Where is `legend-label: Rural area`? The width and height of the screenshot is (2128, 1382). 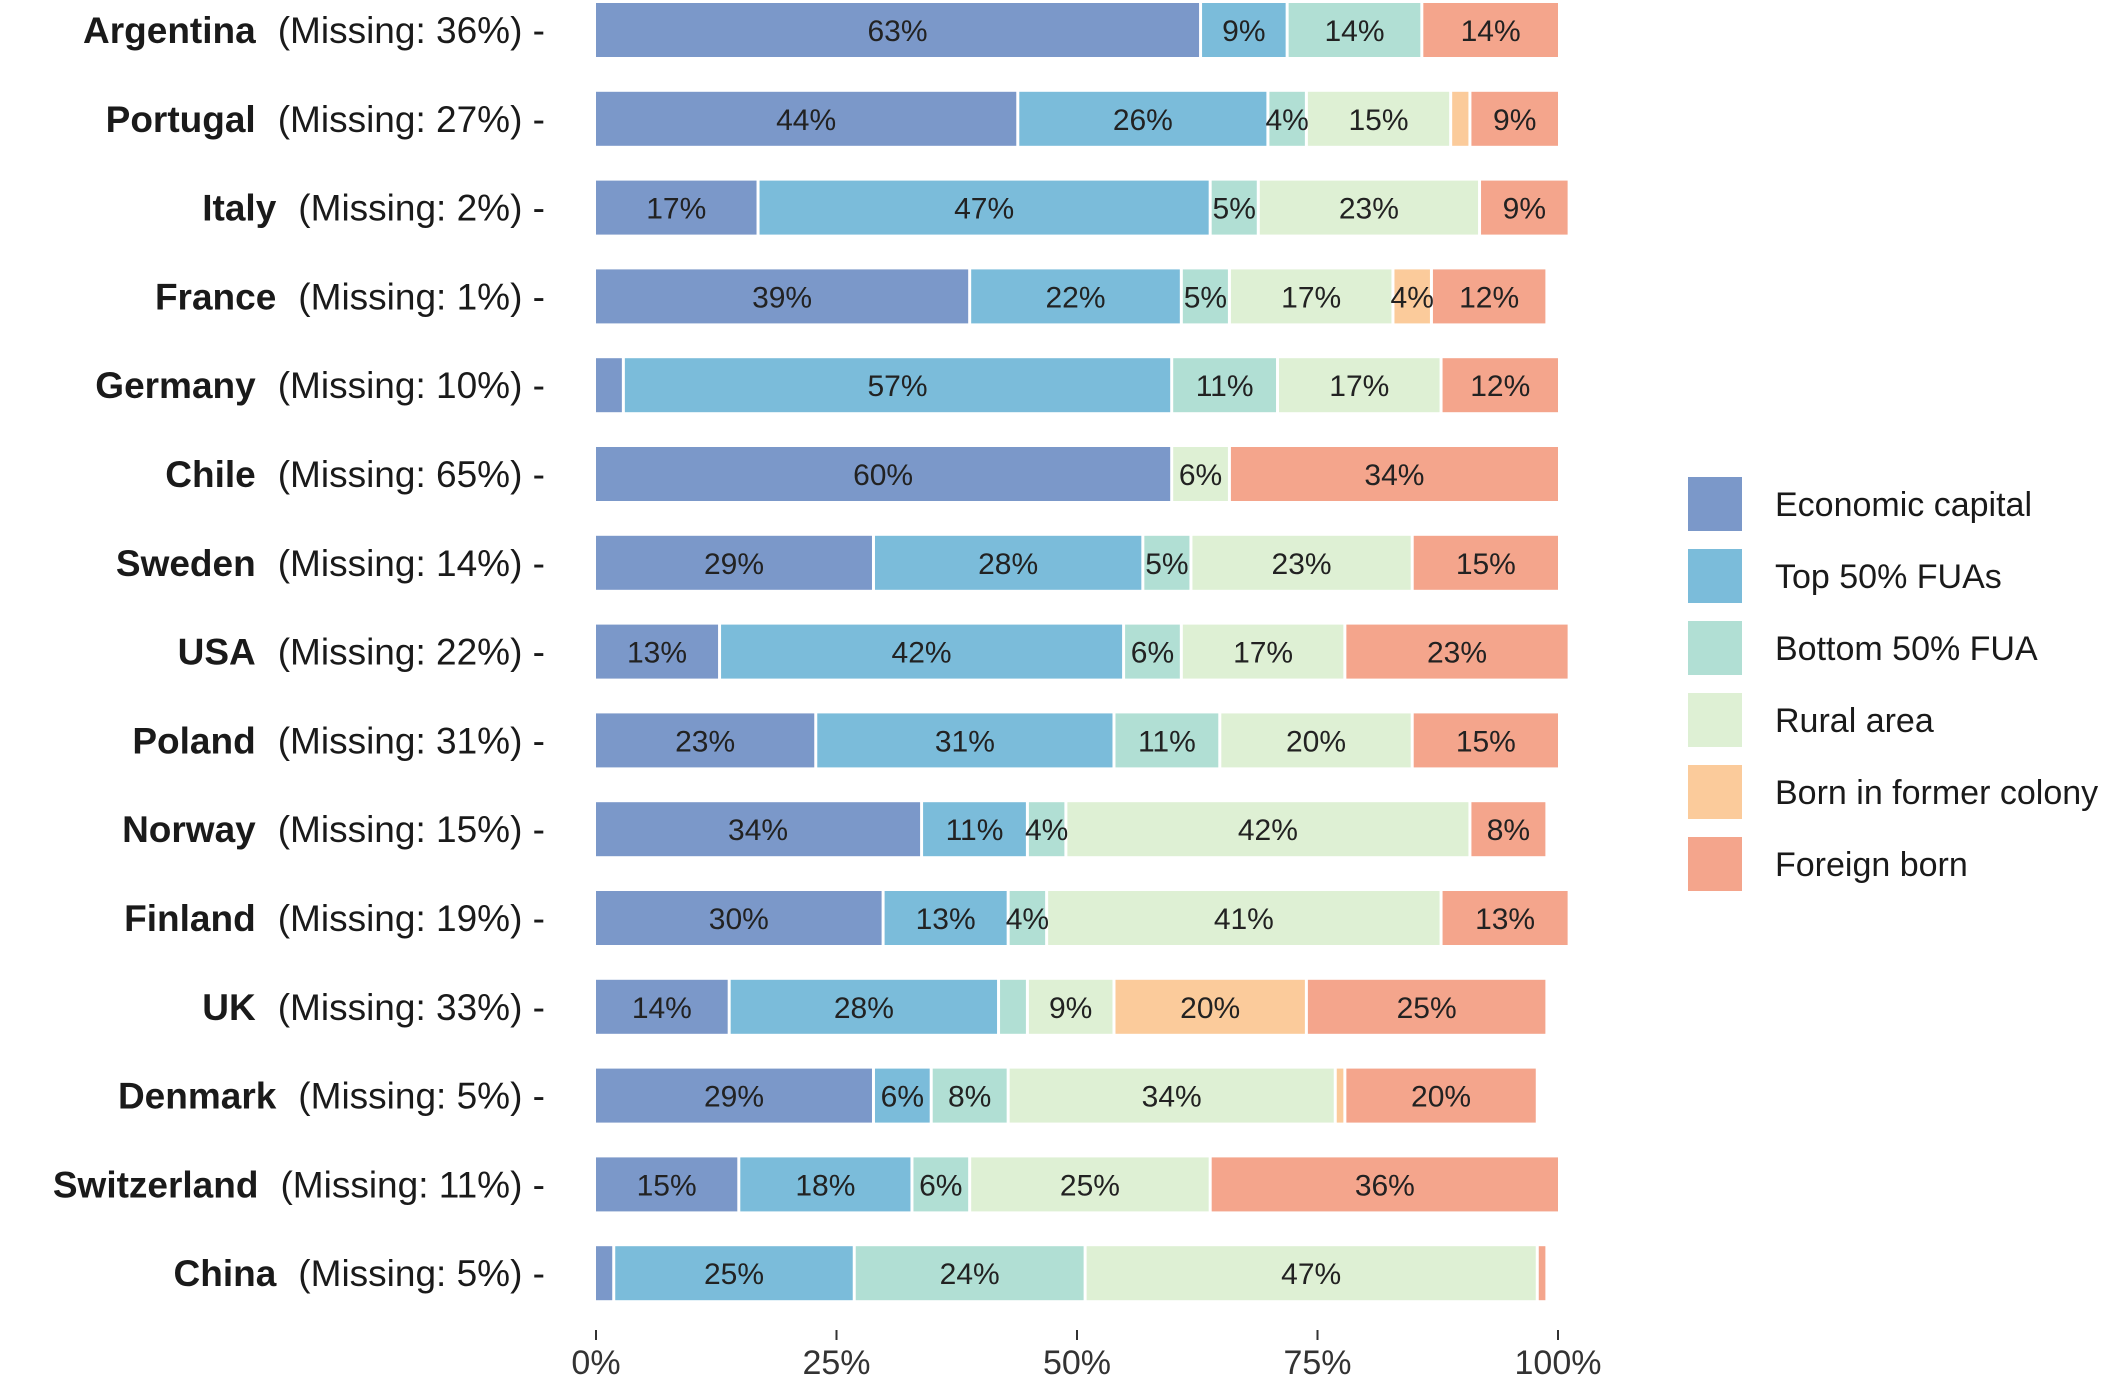
legend-label: Rural area is located at coordinates (1854, 721).